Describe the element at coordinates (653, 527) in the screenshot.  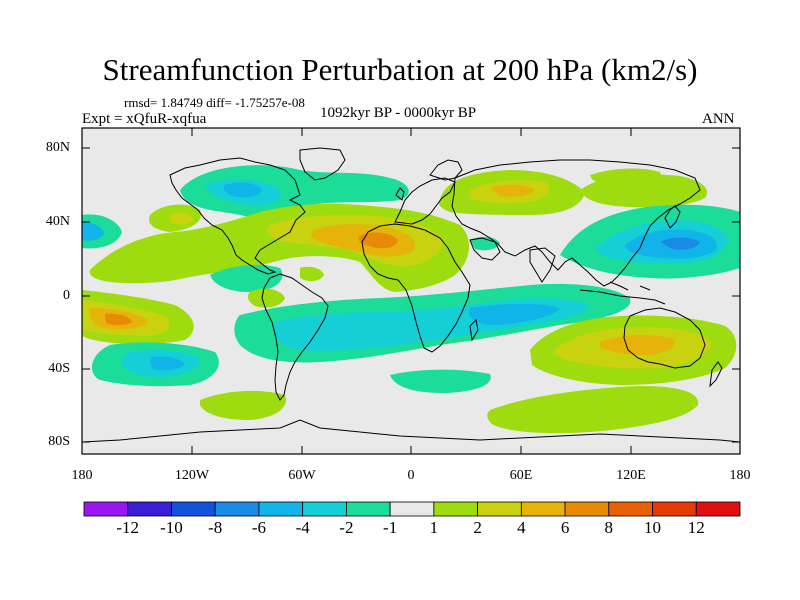
I see `colorbar-label: 10` at that location.